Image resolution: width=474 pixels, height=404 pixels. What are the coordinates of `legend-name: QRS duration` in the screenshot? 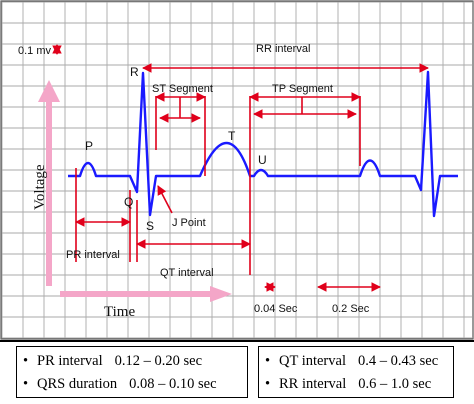 It's located at (77, 384).